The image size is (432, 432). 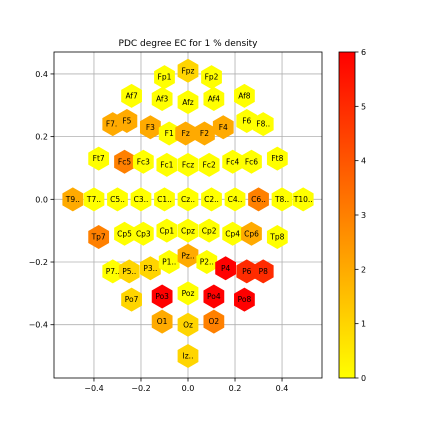 I want to click on electrode-label: F6, so click(x=246, y=121).